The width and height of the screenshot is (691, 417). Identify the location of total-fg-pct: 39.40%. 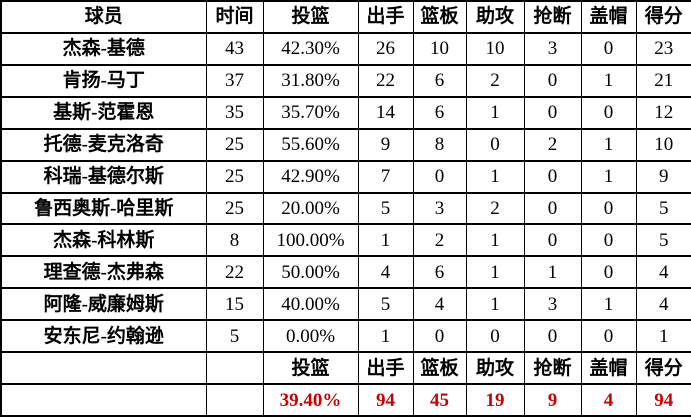
(310, 400).